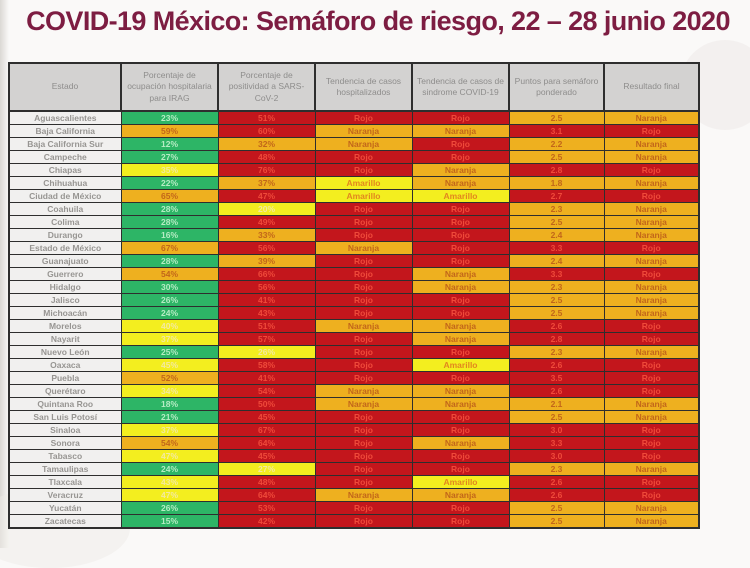 This screenshot has width=750, height=568. What do you see at coordinates (65, 170) in the screenshot?
I see `cell-estado: Chiapas` at bounding box center [65, 170].